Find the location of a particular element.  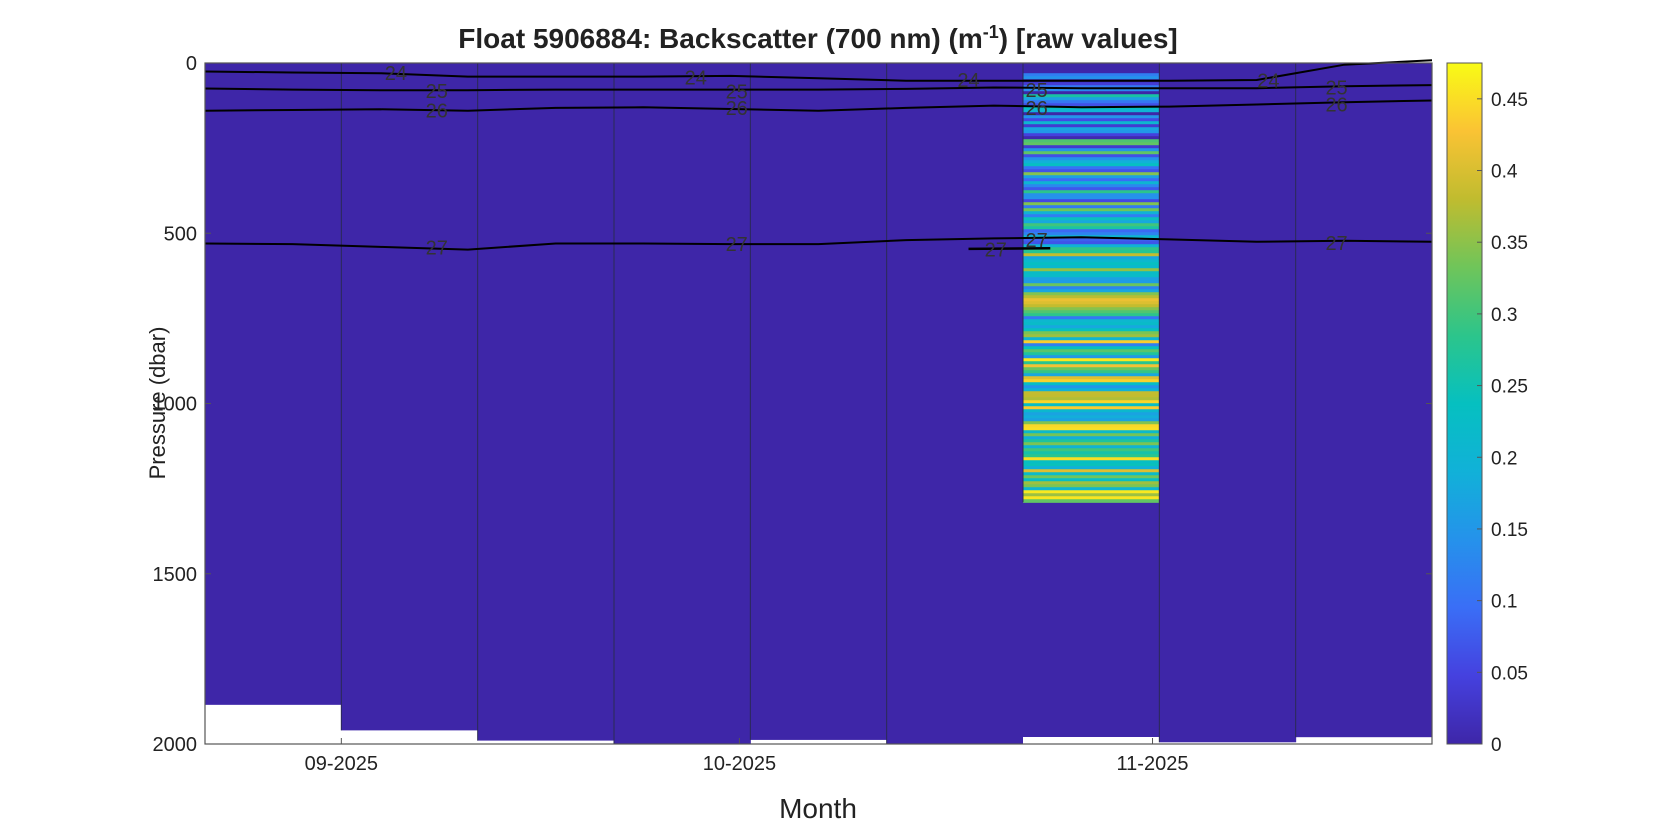

colorbar-tick-label: 0.25 is located at coordinates (1509, 387).